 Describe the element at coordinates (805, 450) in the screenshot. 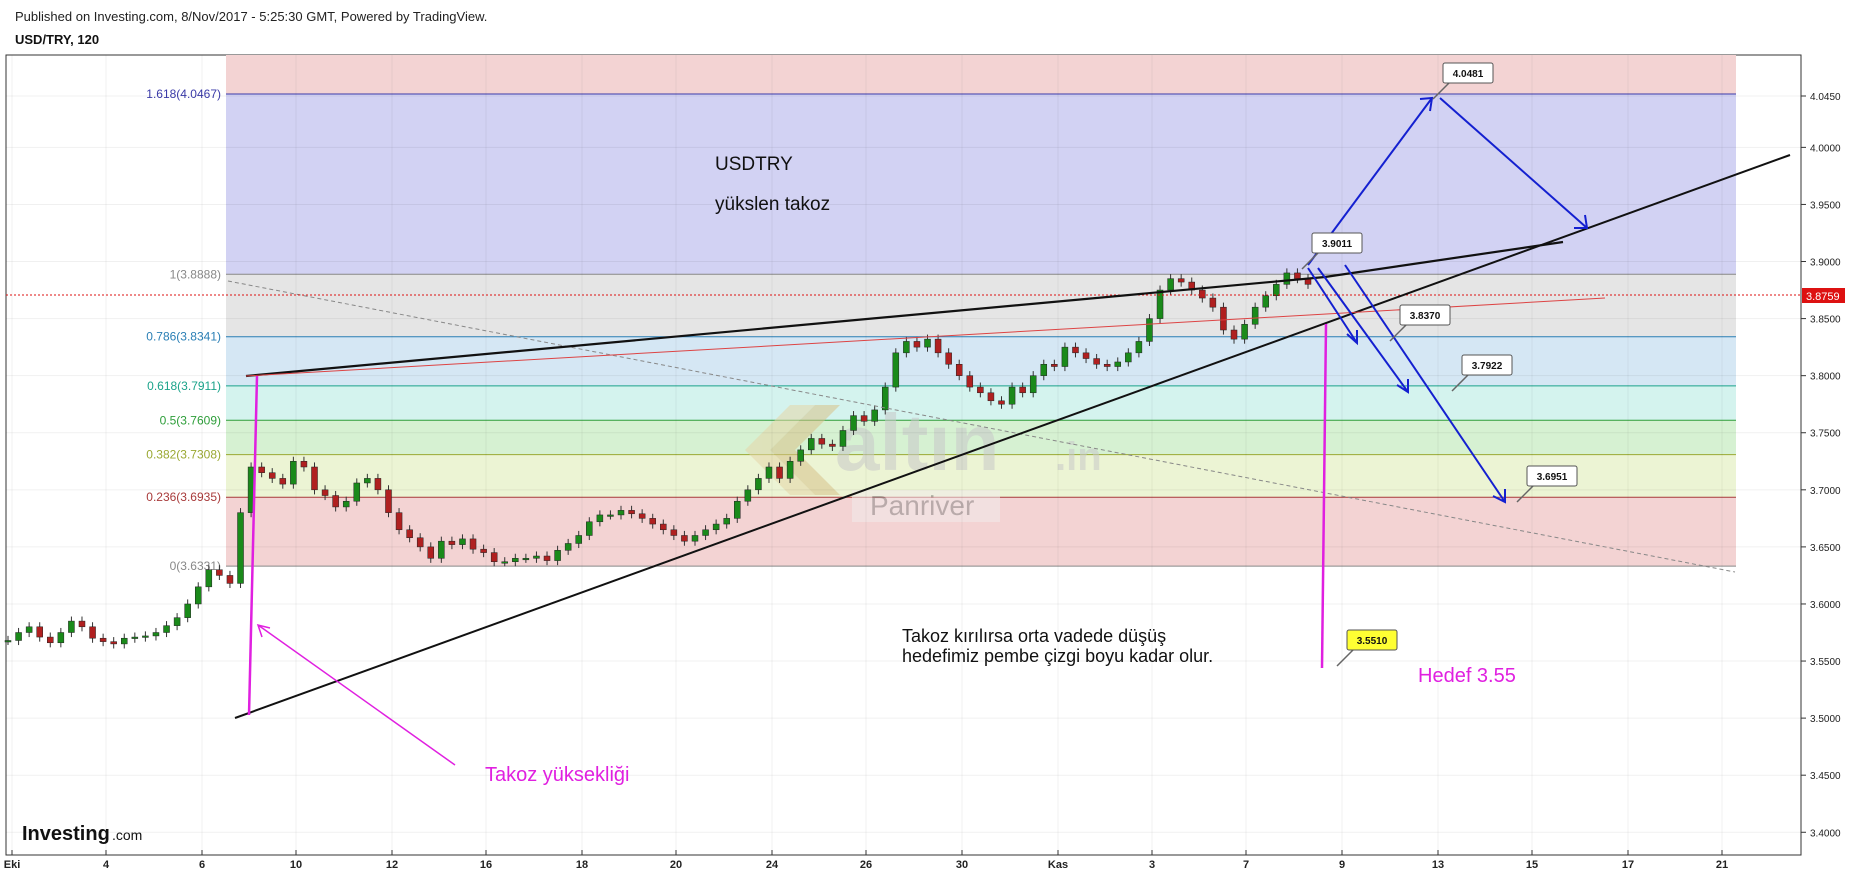

I see `watermark-logo-accent-icon` at that location.